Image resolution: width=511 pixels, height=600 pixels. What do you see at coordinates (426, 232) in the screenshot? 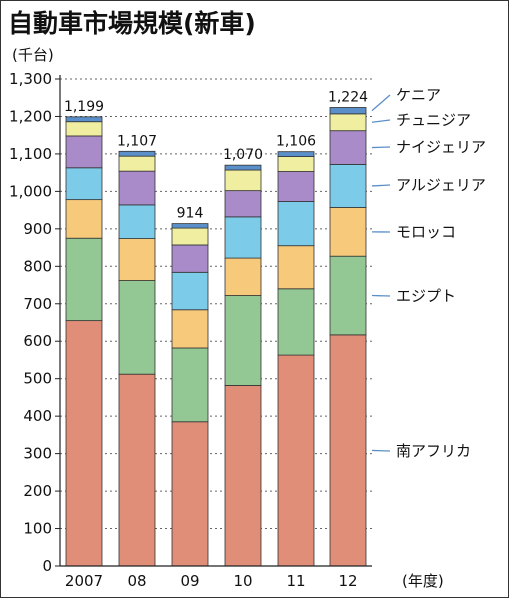
I see `legend-label: モロッコ` at bounding box center [426, 232].